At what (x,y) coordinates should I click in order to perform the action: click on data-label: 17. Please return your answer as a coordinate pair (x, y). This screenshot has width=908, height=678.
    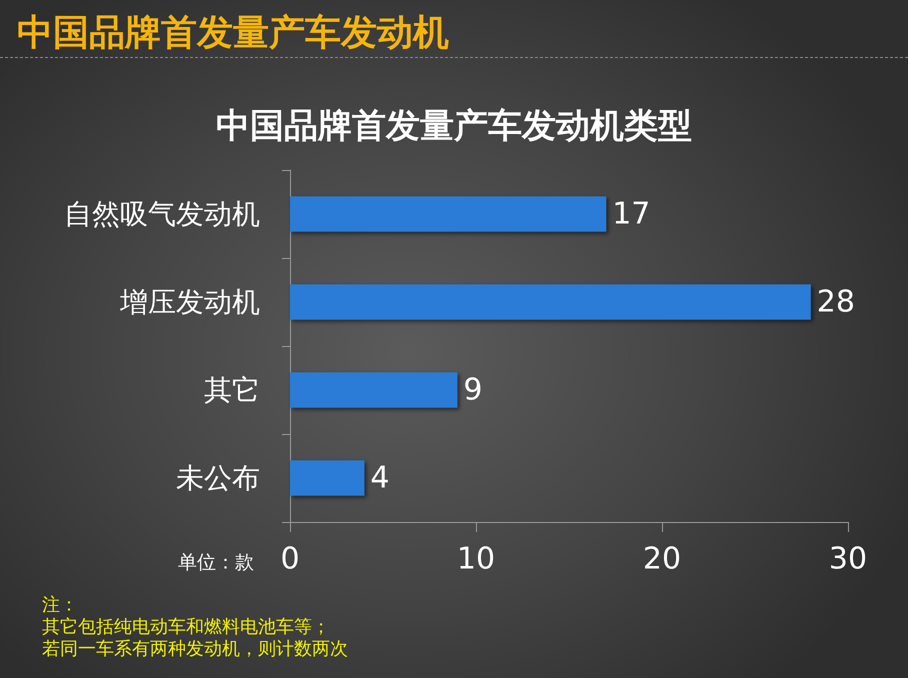
    Looking at the image, I should click on (631, 214).